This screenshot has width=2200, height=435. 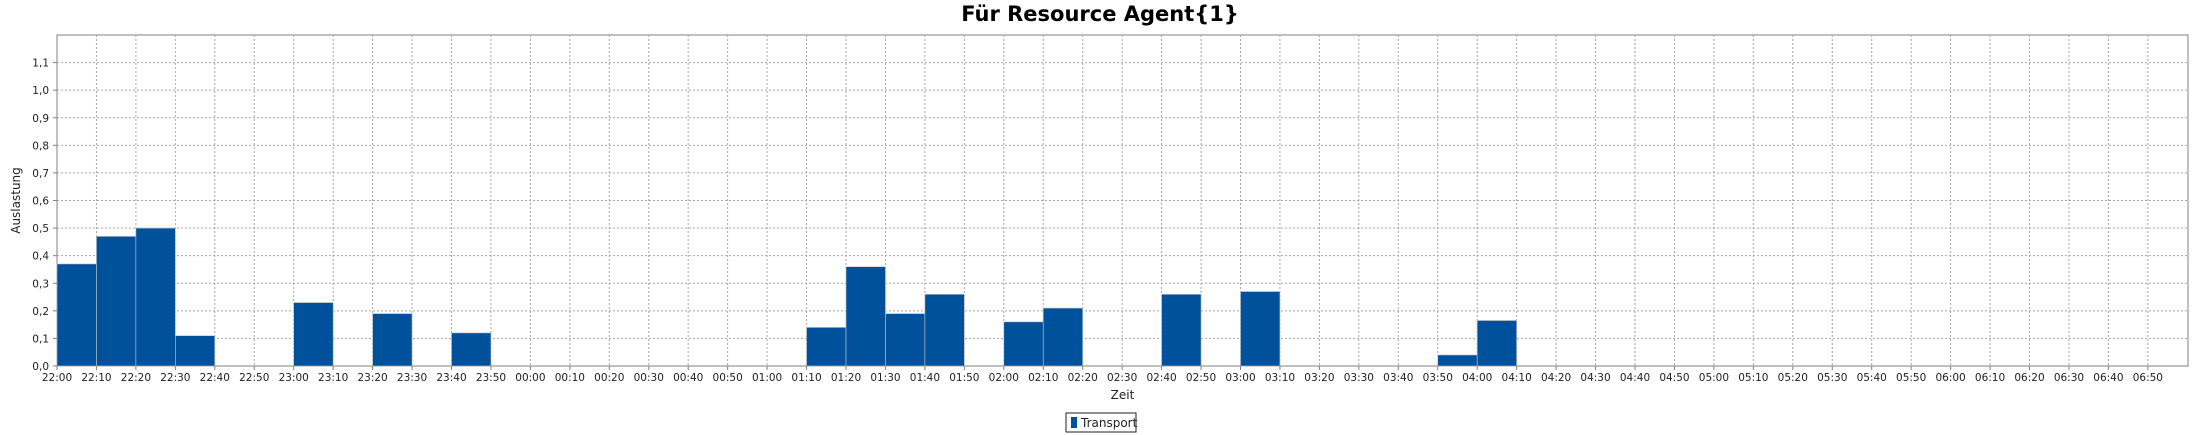 I want to click on x-tick-label: 02:00, so click(x=1004, y=378).